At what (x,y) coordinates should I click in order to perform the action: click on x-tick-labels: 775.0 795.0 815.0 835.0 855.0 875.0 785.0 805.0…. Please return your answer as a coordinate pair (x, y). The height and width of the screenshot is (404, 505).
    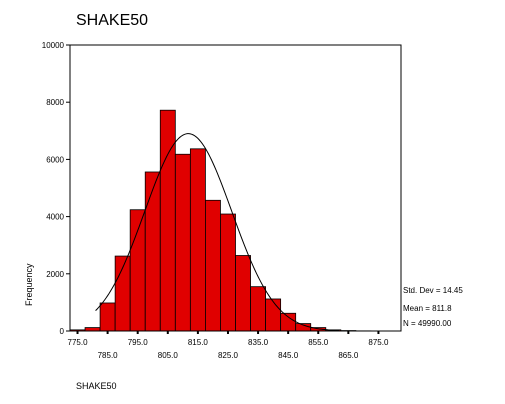
    Looking at the image, I should click on (228, 349).